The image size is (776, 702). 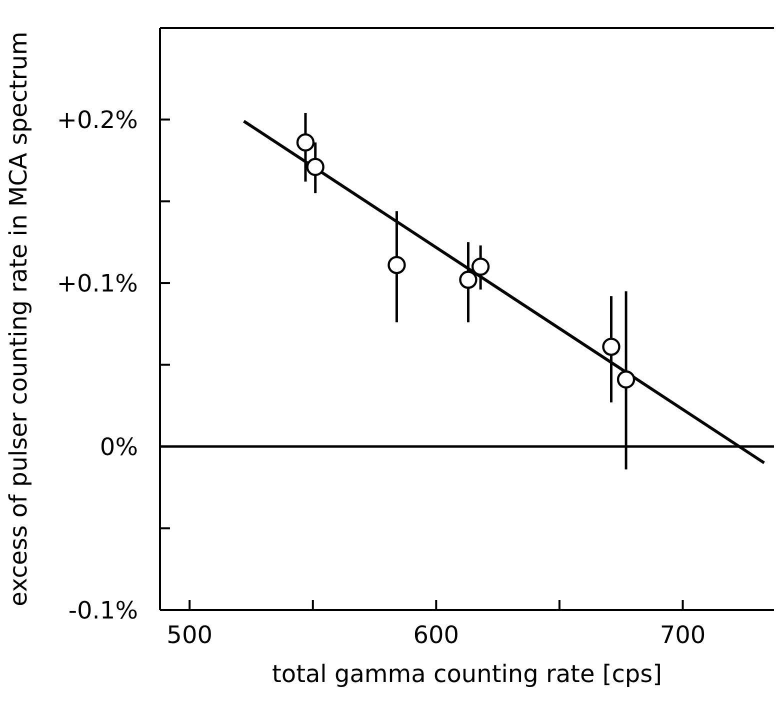 What do you see at coordinates (18, 319) in the screenshot?
I see `y-axis-title: excess of pulser counting rate in MCA spectrum` at bounding box center [18, 319].